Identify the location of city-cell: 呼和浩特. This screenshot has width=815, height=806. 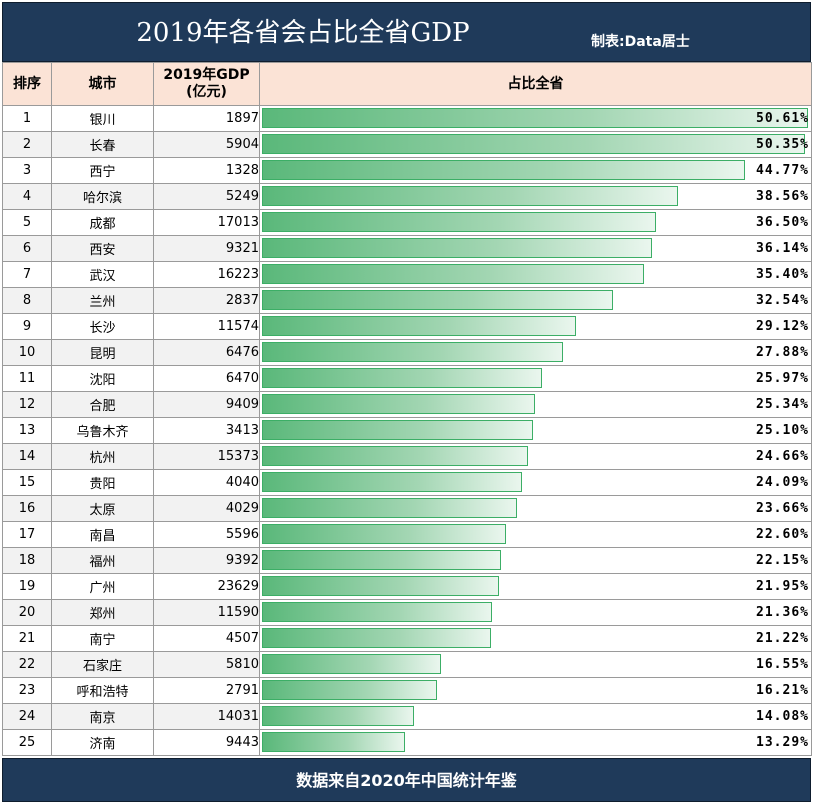
(102, 690).